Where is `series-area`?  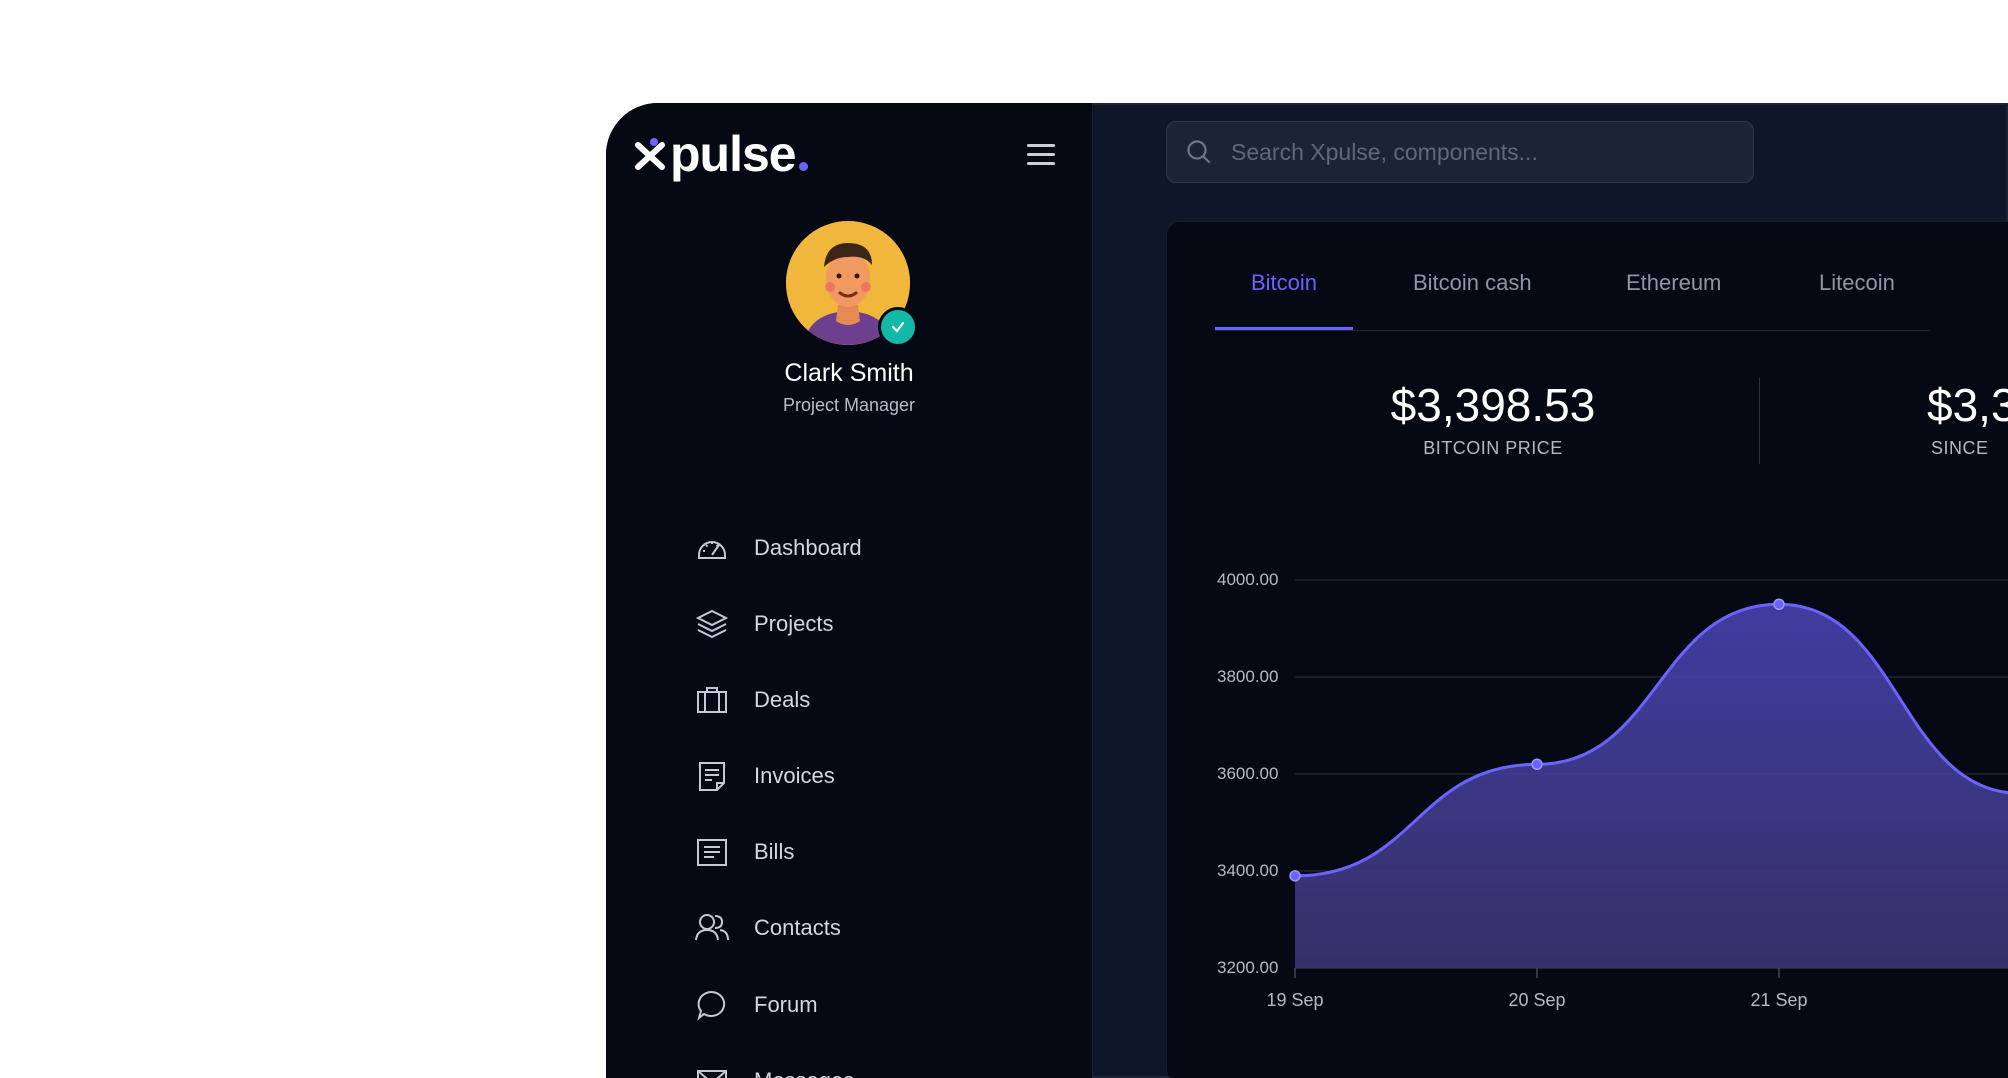 series-area is located at coordinates (1651, 786).